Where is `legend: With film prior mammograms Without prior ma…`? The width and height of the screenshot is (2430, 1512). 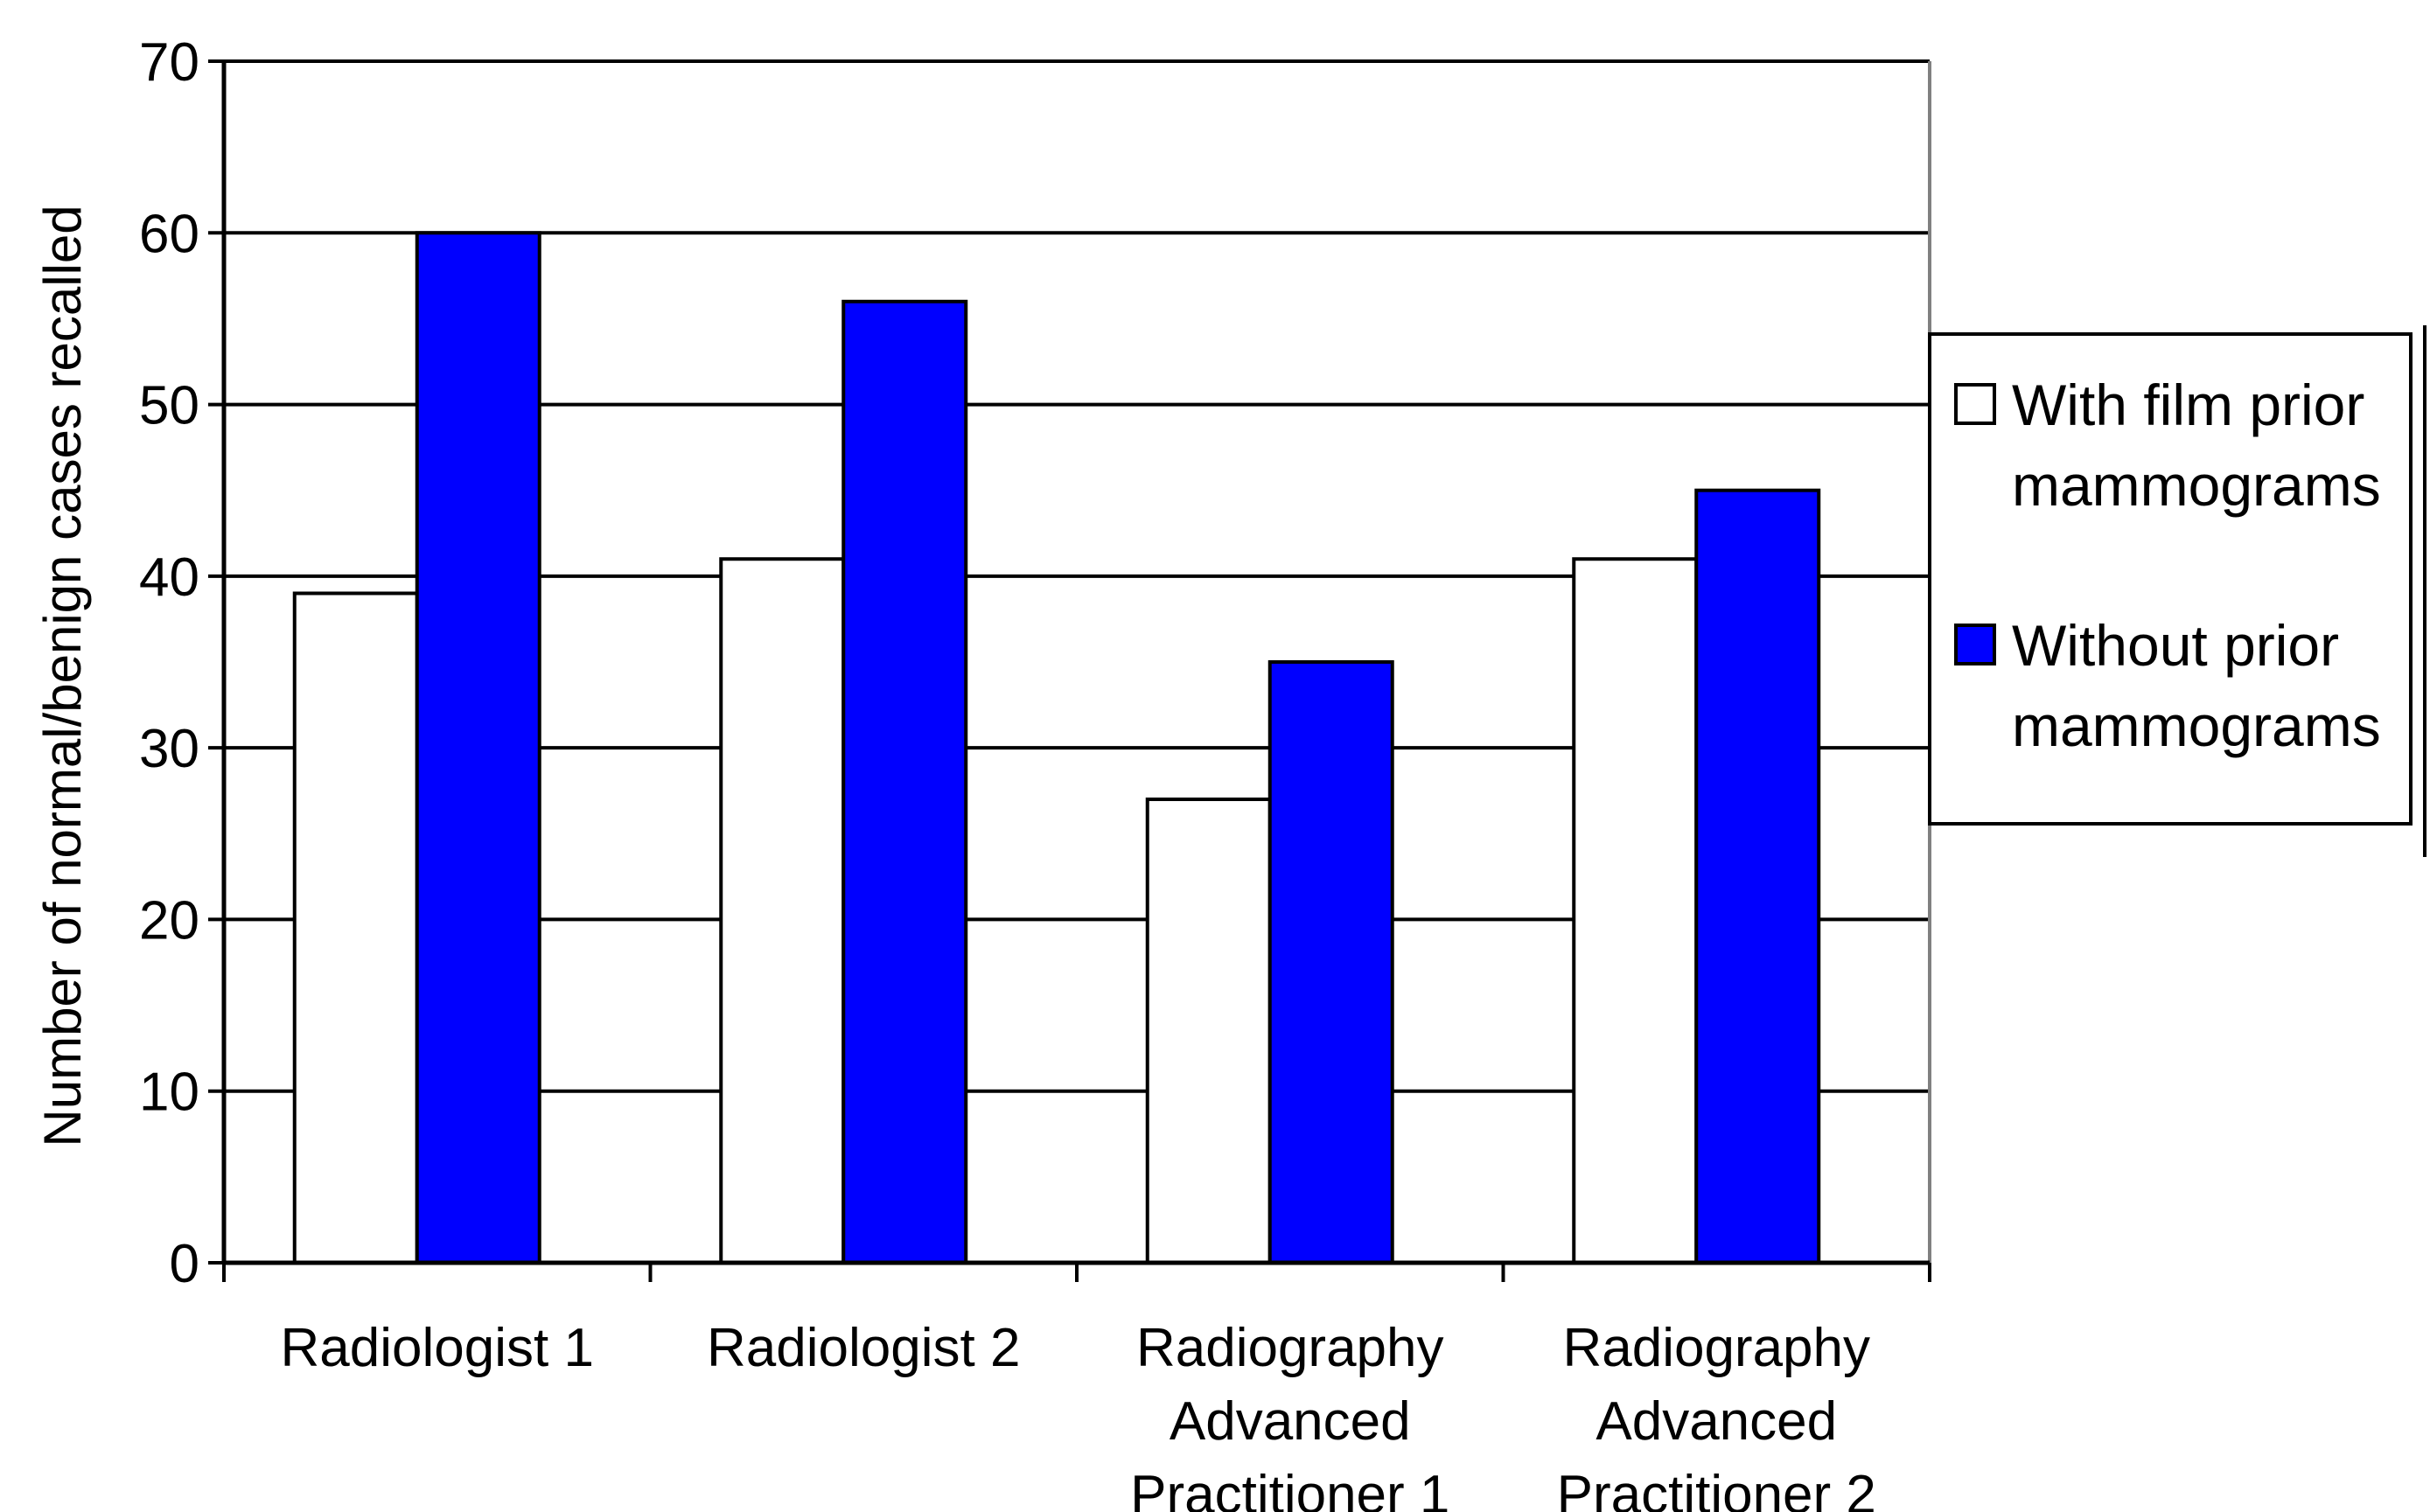 legend: With film prior mammograms Without prior ma… is located at coordinates (2178, 591).